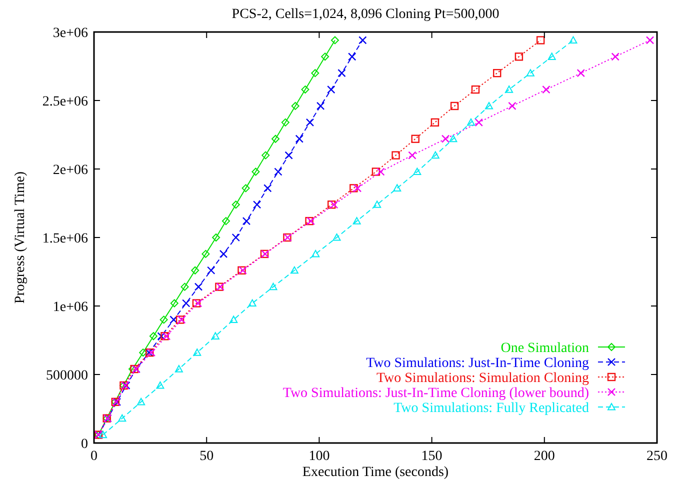 The image size is (677, 485). Describe the element at coordinates (375, 472) in the screenshot. I see `x-axis-title: Execution Time (seconds)` at that location.